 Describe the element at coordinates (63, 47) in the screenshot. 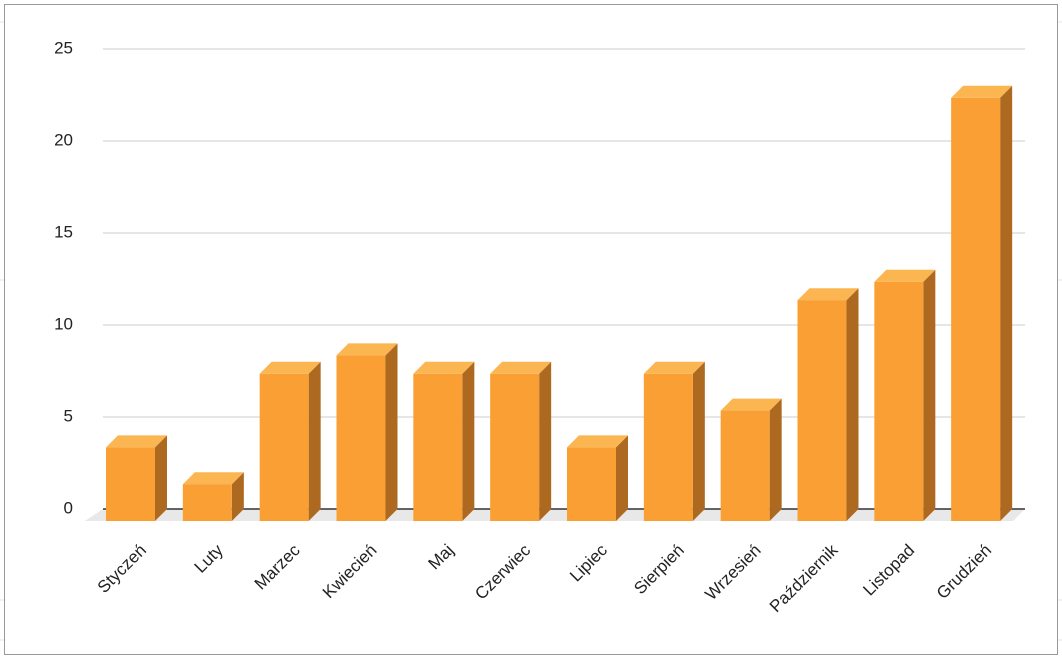

I see `y-tick-label: 25` at that location.